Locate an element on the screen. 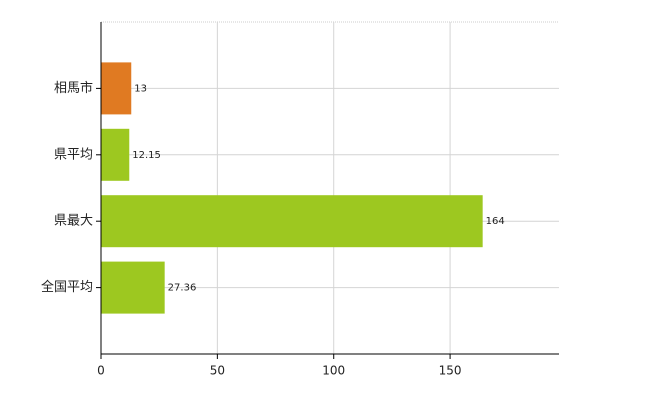 Image resolution: width=650 pixels, height=400 pixels. y-tick-label: 県平均 is located at coordinates (73, 154).